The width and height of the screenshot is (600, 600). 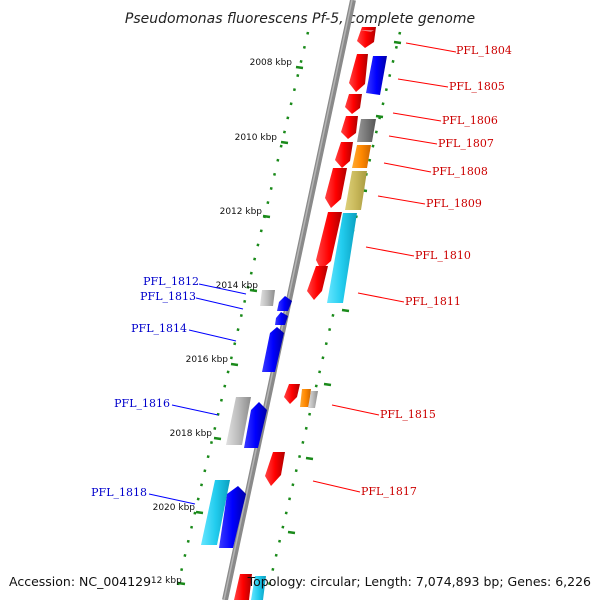 What do you see at coordinates (460, 171) in the screenshot?
I see `gene-label-PFL_1808: PFL_1808` at bounding box center [460, 171].